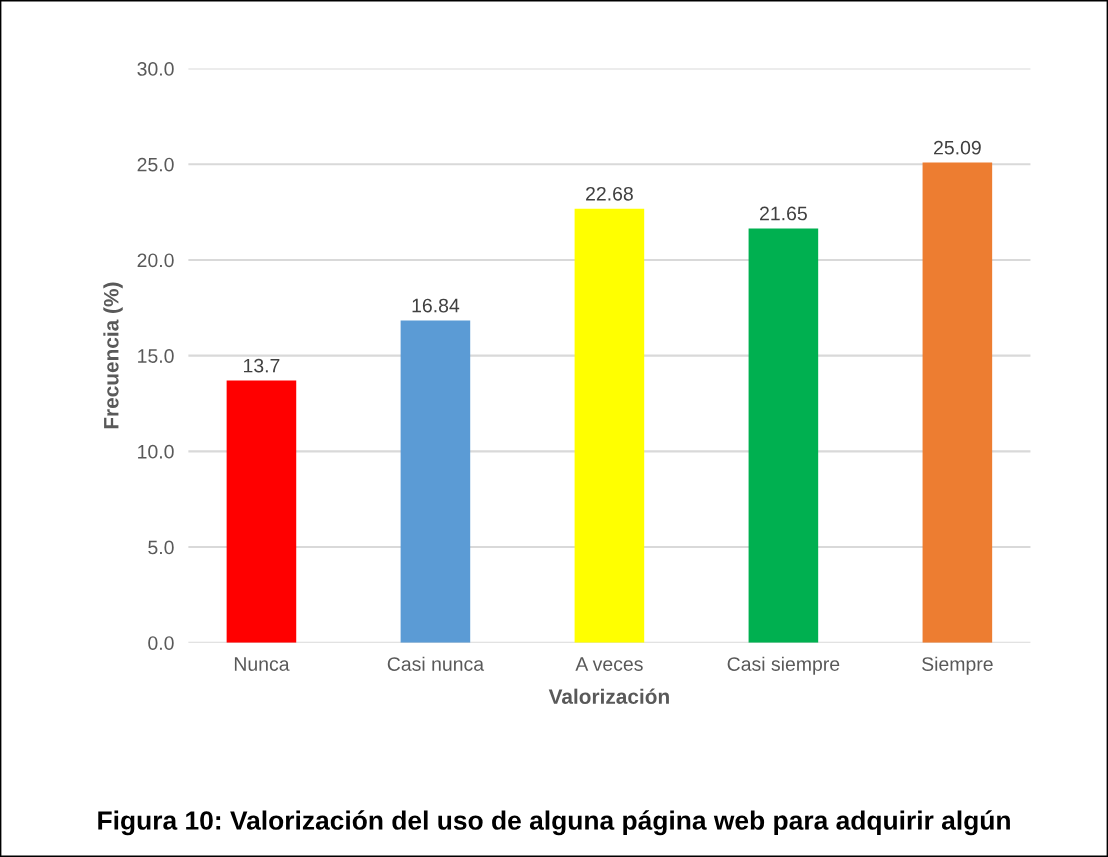 The width and height of the screenshot is (1108, 857). What do you see at coordinates (155, 69) in the screenshot?
I see `y-tick-label: 30.0` at bounding box center [155, 69].